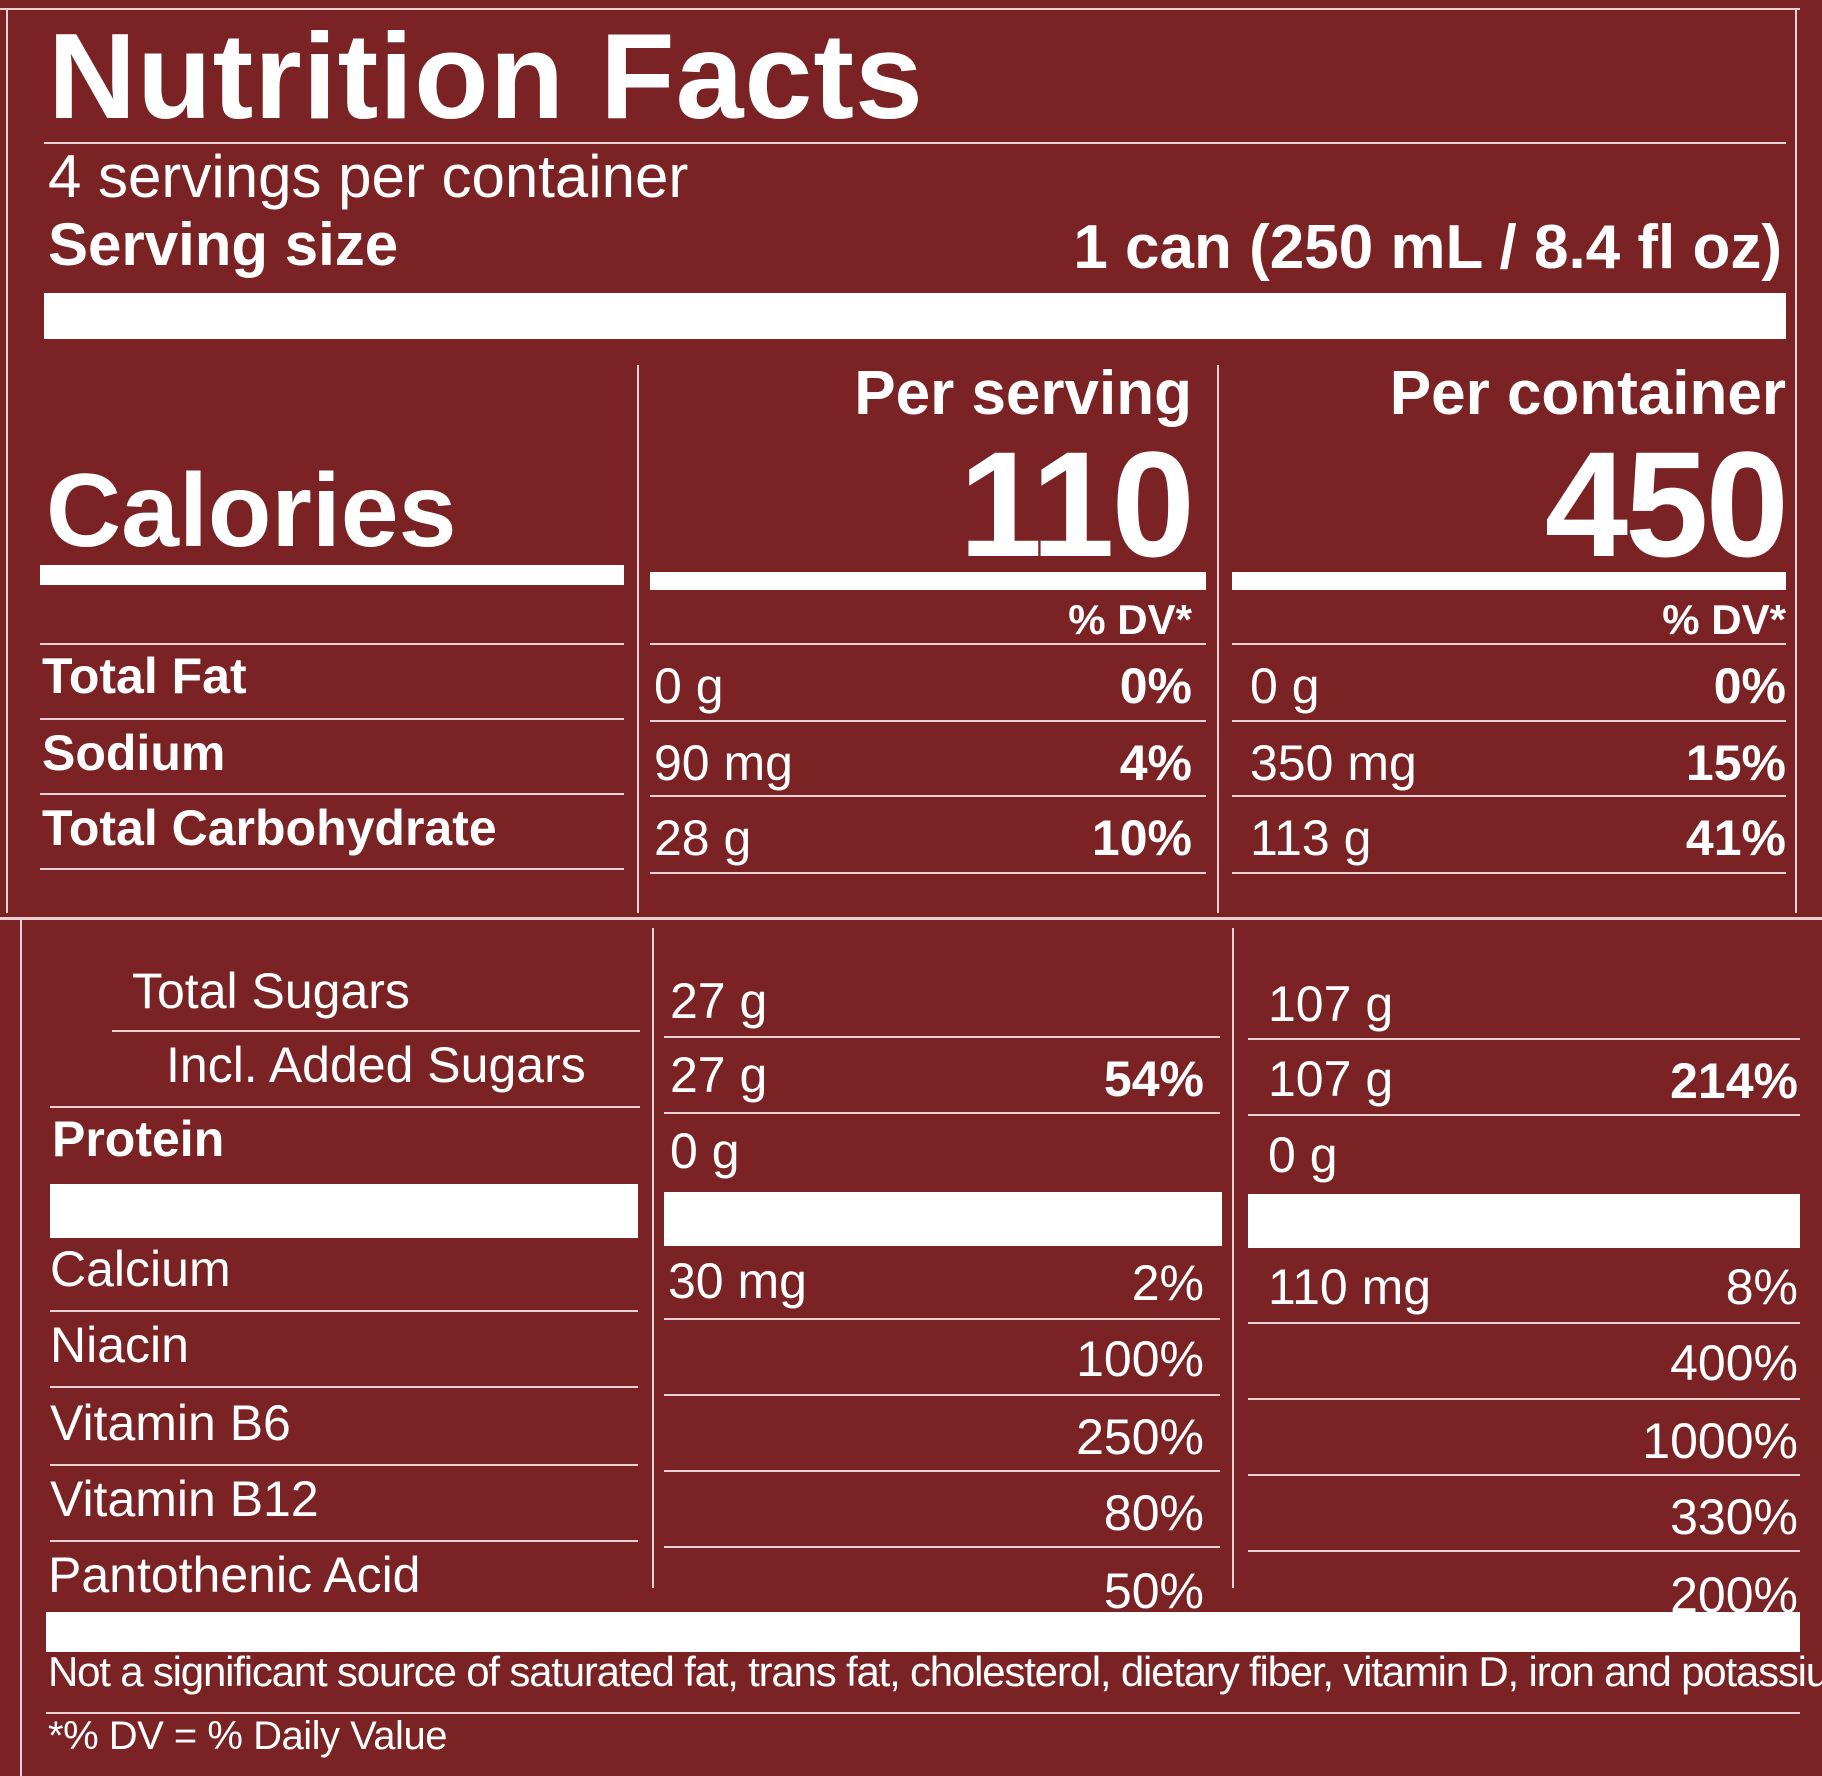  Describe the element at coordinates (1155, 763) in the screenshot. I see `serving-dv: 4%` at that location.